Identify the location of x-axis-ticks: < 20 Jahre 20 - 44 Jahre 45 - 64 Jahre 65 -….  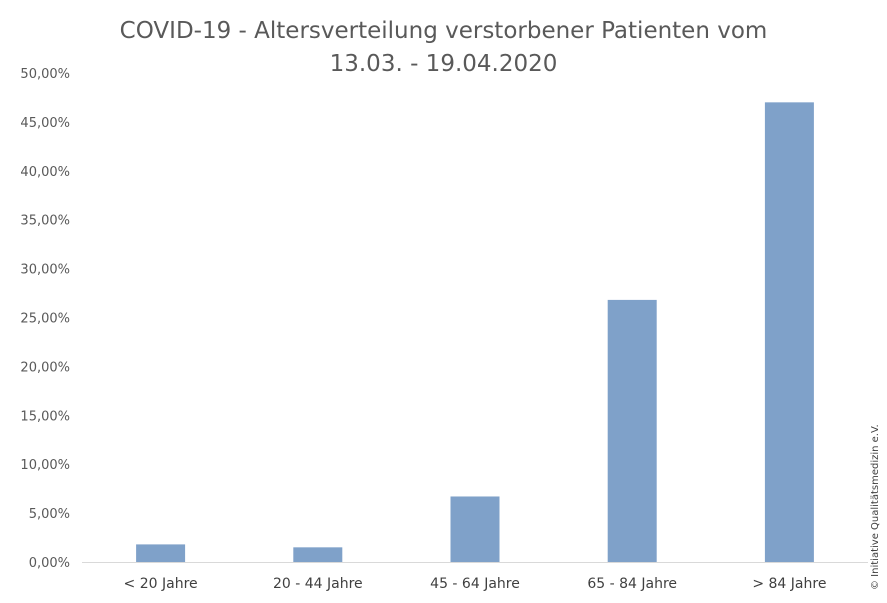
(475, 584).